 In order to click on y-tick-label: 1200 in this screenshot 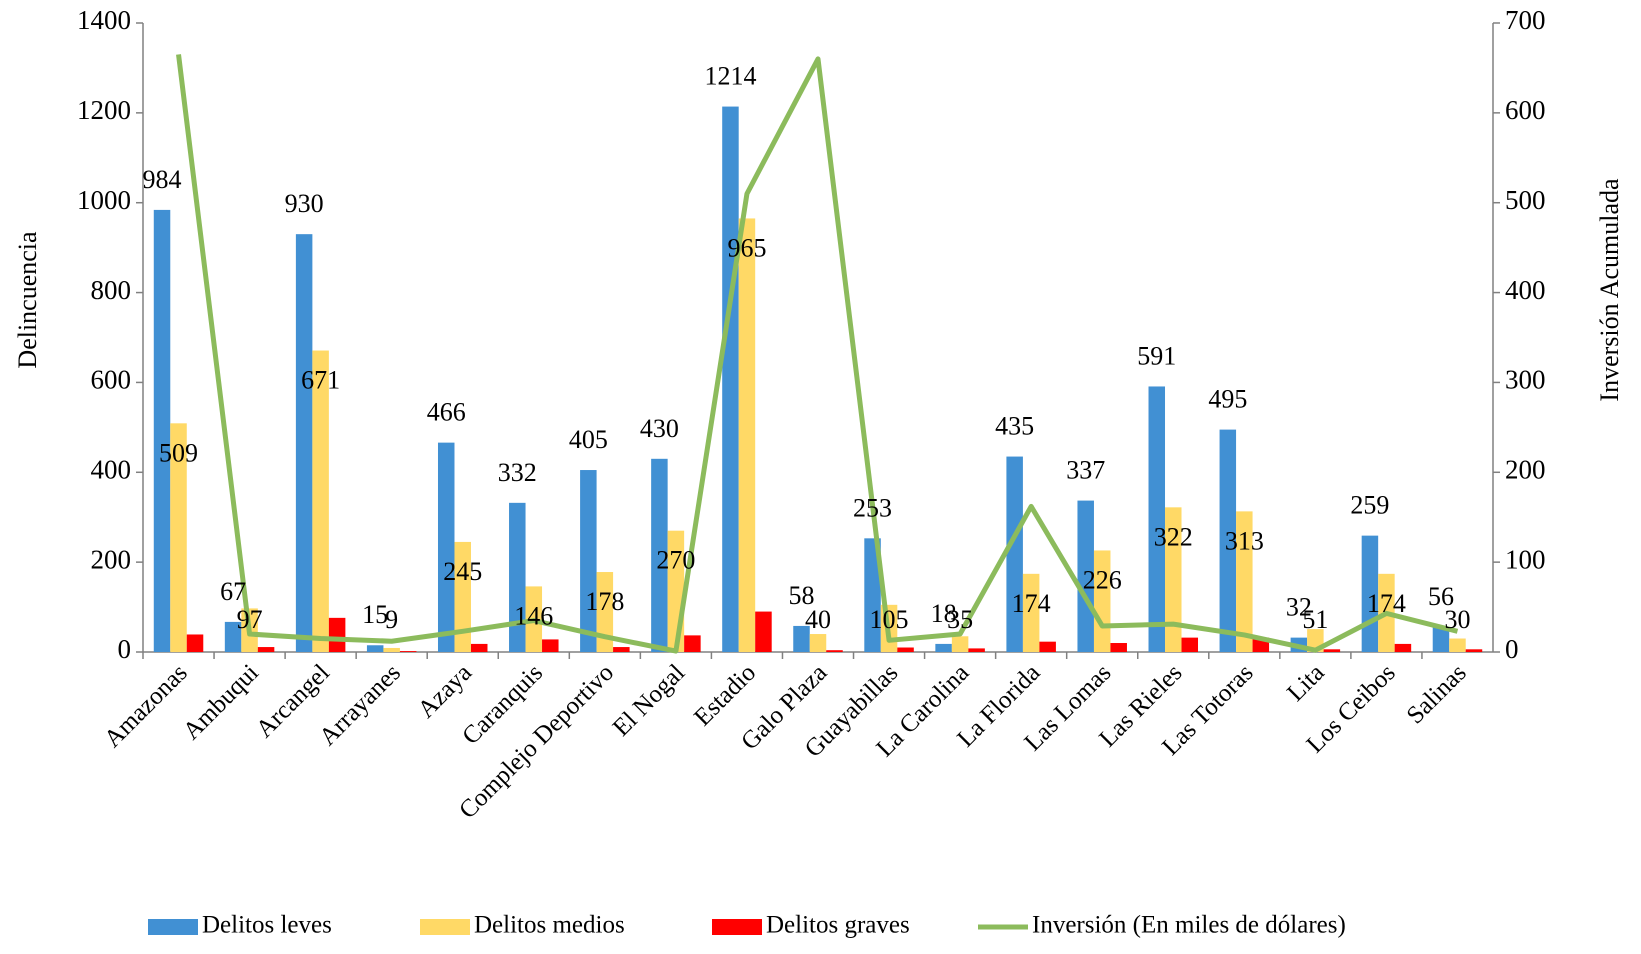, I will do `click(104, 110)`.